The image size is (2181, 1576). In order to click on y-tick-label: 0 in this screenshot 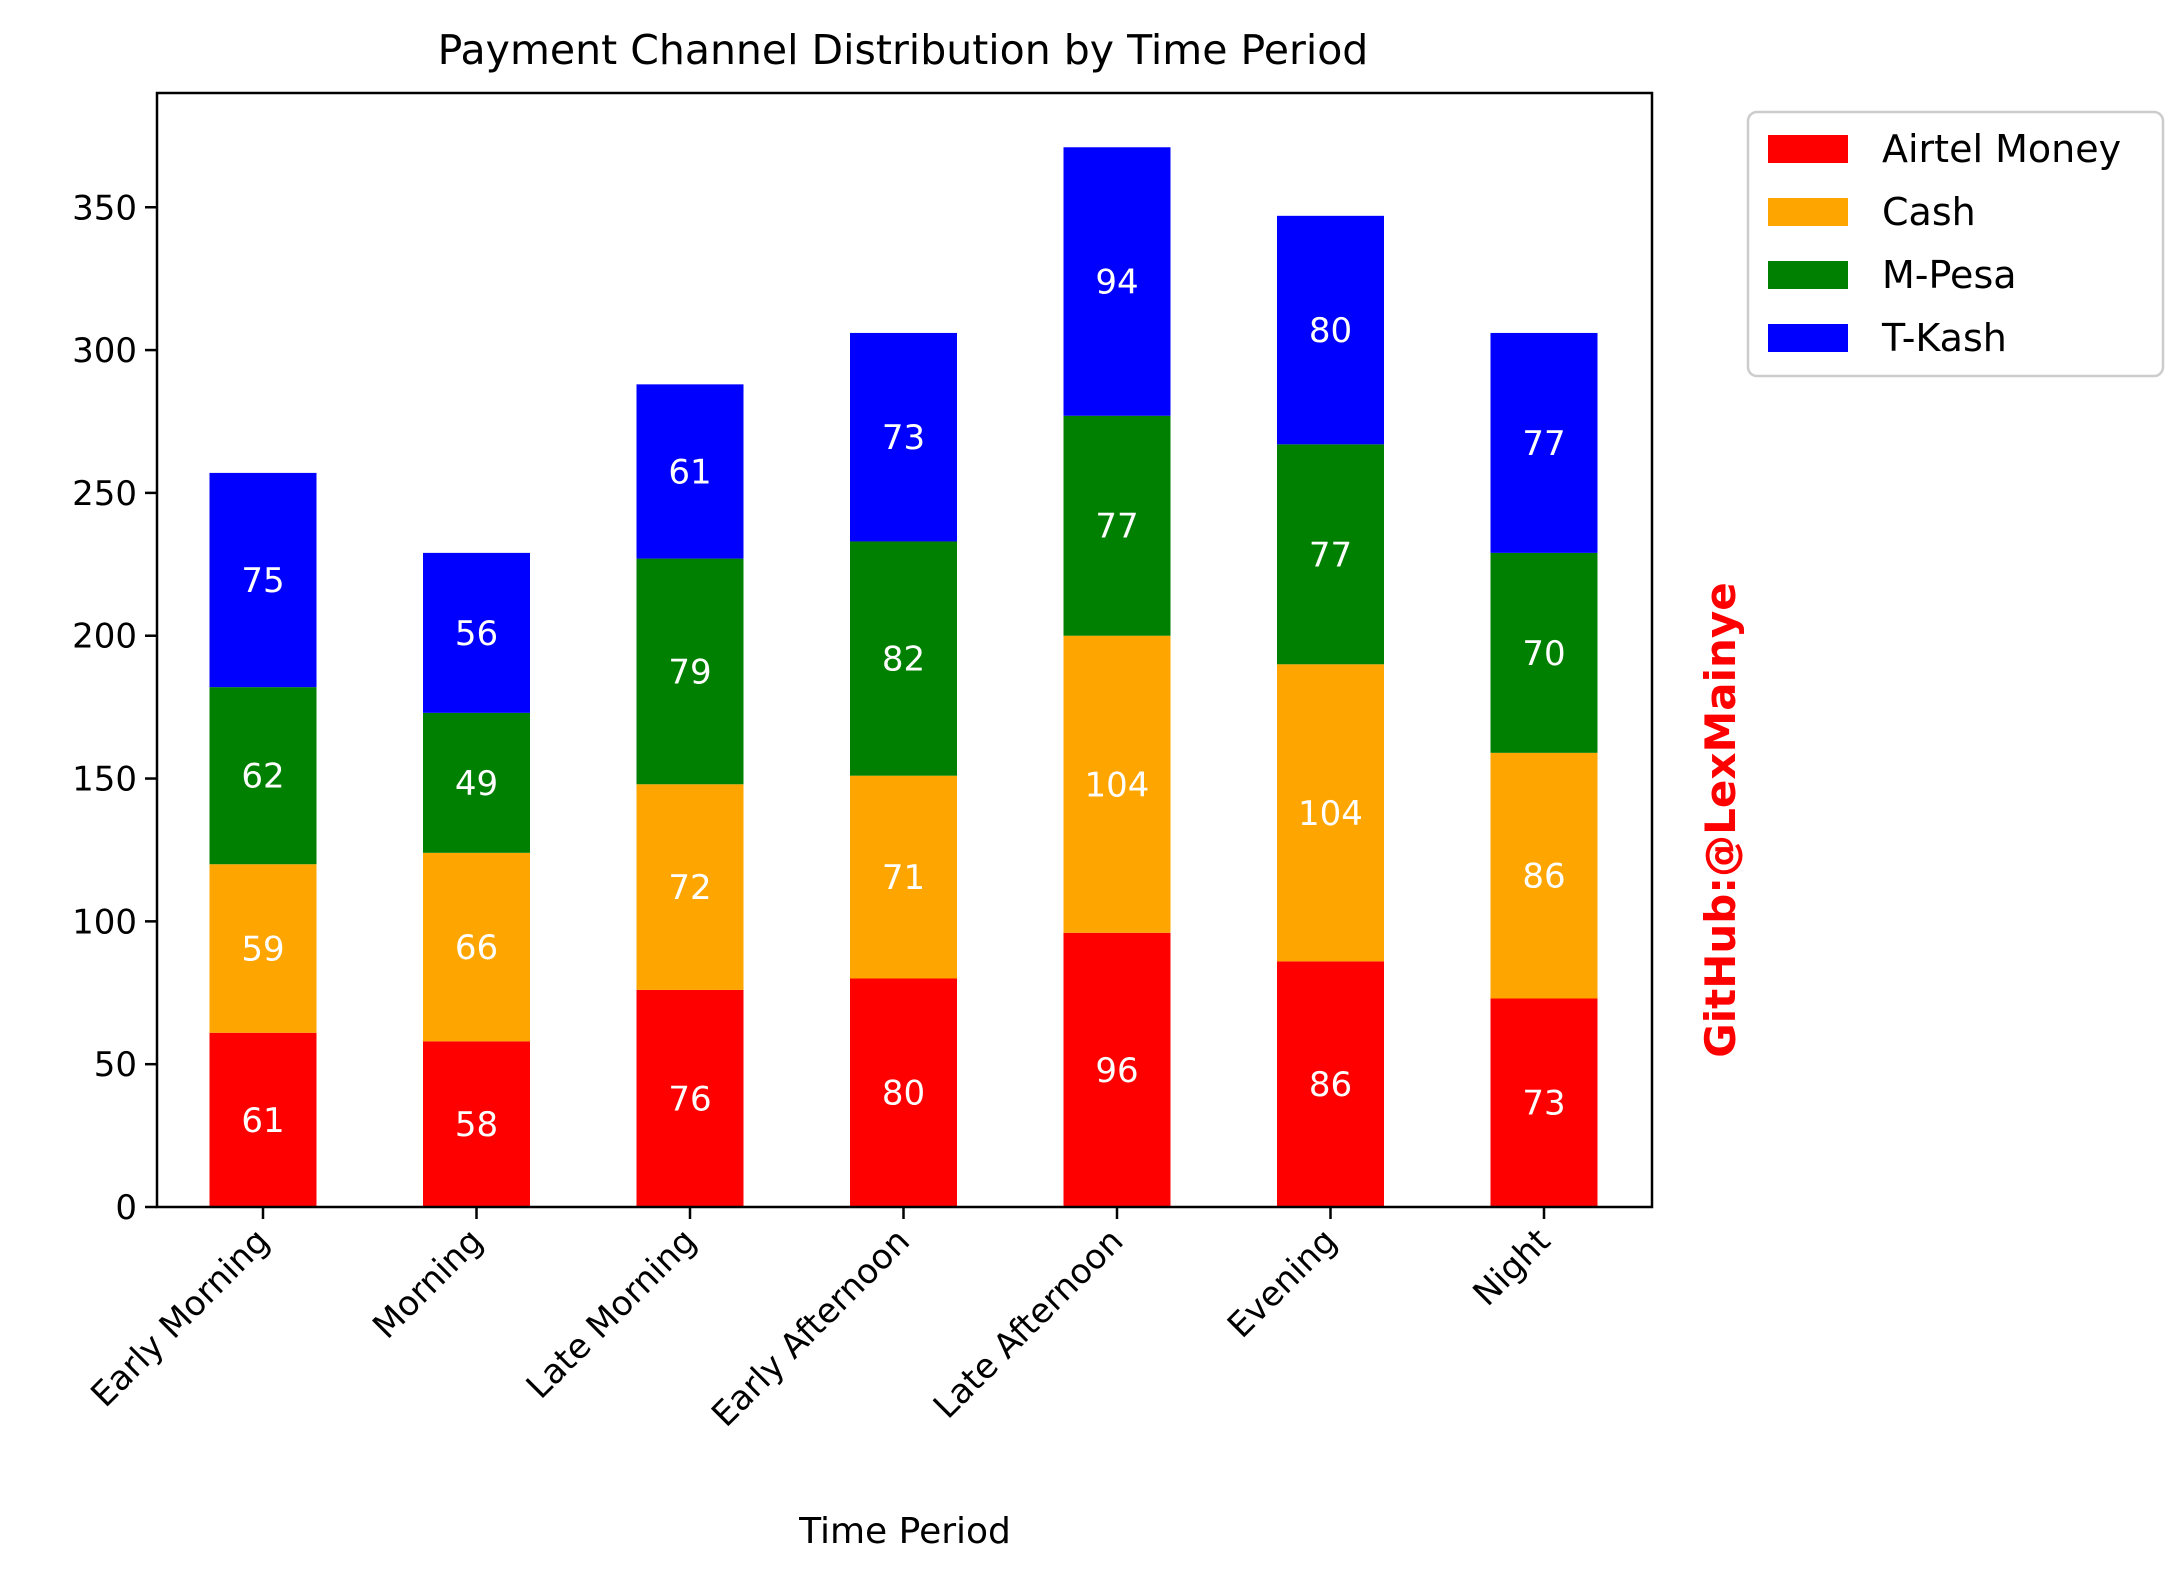, I will do `click(126, 1208)`.